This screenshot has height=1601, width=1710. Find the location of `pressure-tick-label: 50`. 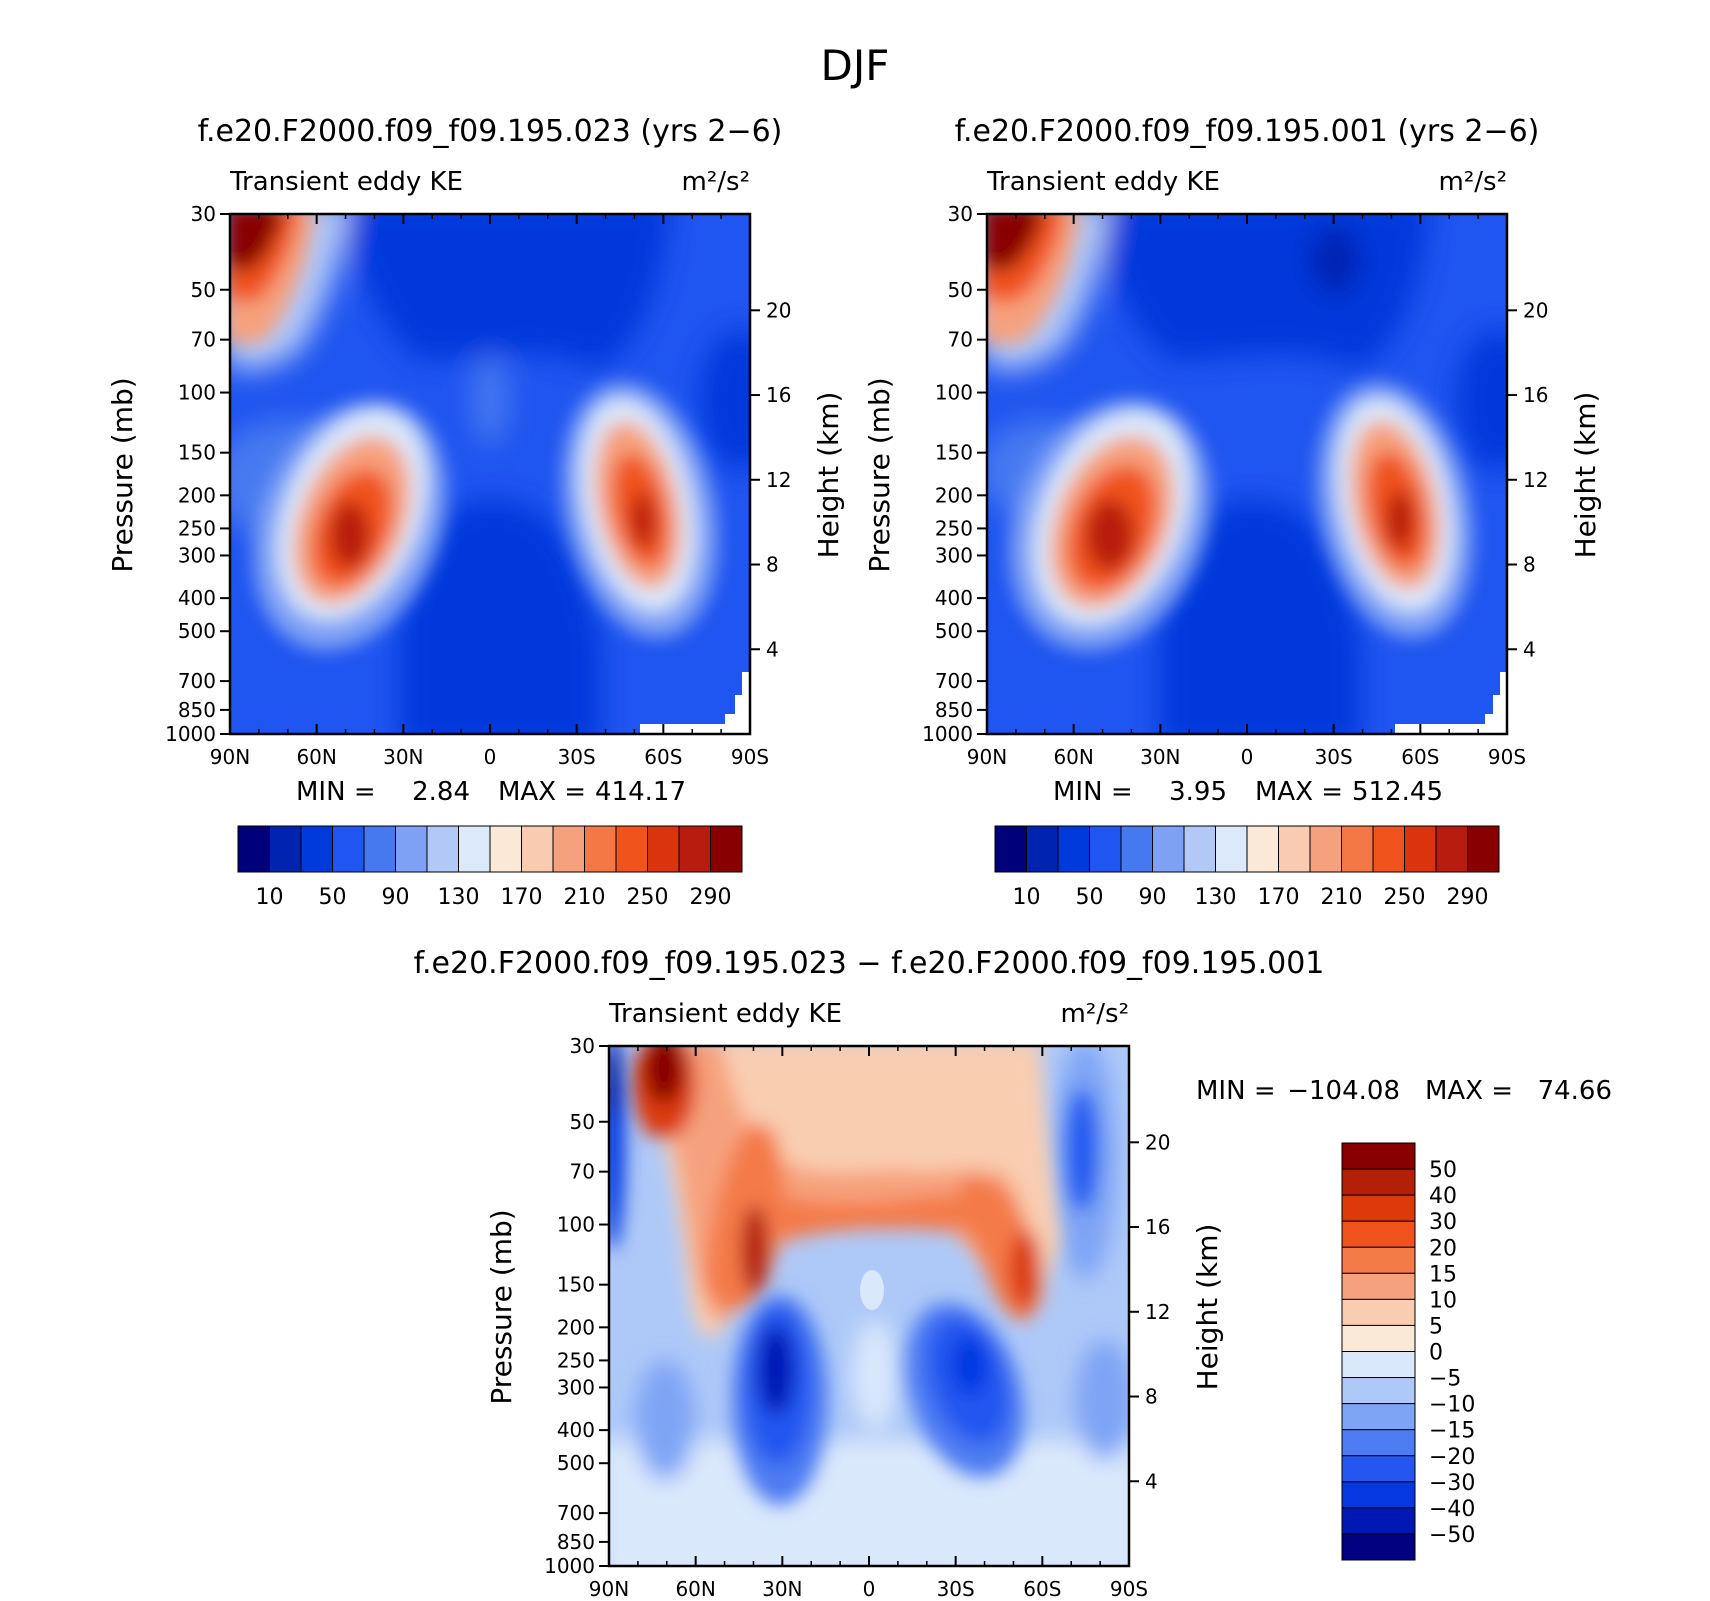

pressure-tick-label: 50 is located at coordinates (203, 290).